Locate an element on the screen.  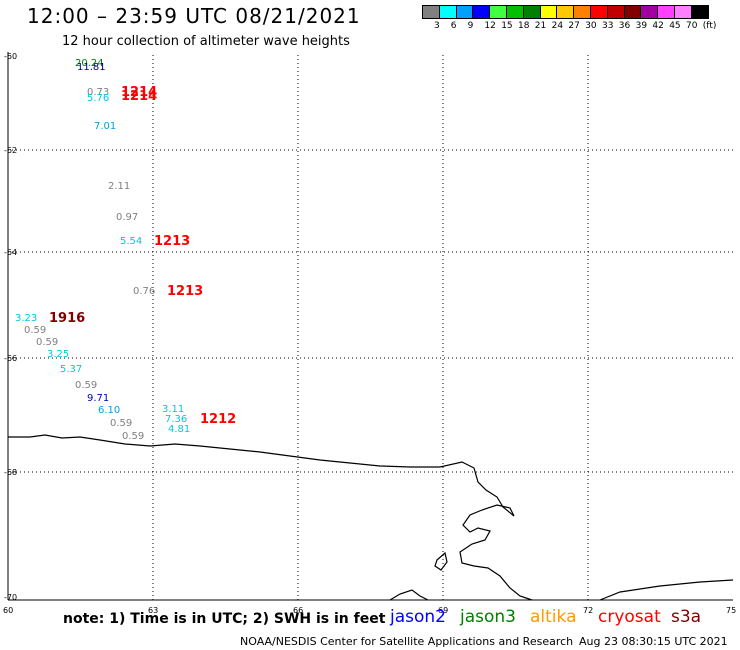
lon-label: 75 is located at coordinates (731, 610).